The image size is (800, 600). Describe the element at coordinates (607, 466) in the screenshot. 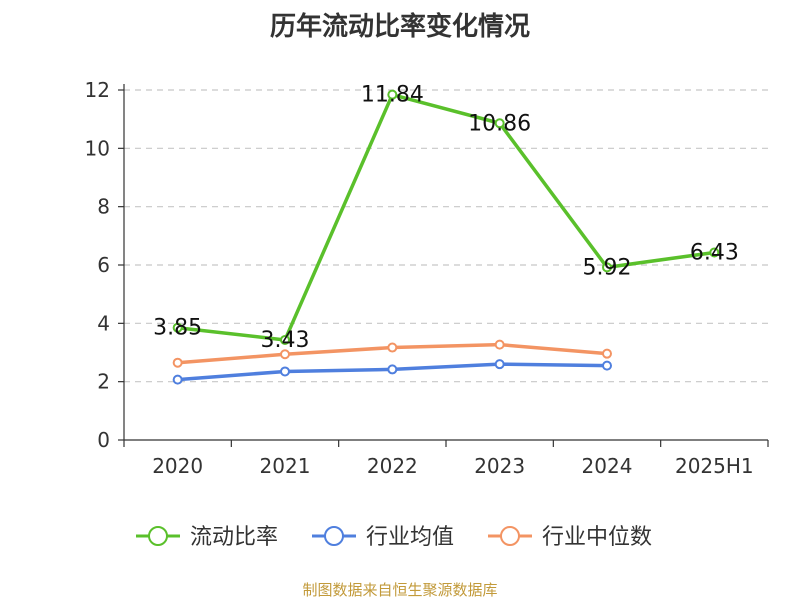

I see `x-tick-label: 2024` at that location.